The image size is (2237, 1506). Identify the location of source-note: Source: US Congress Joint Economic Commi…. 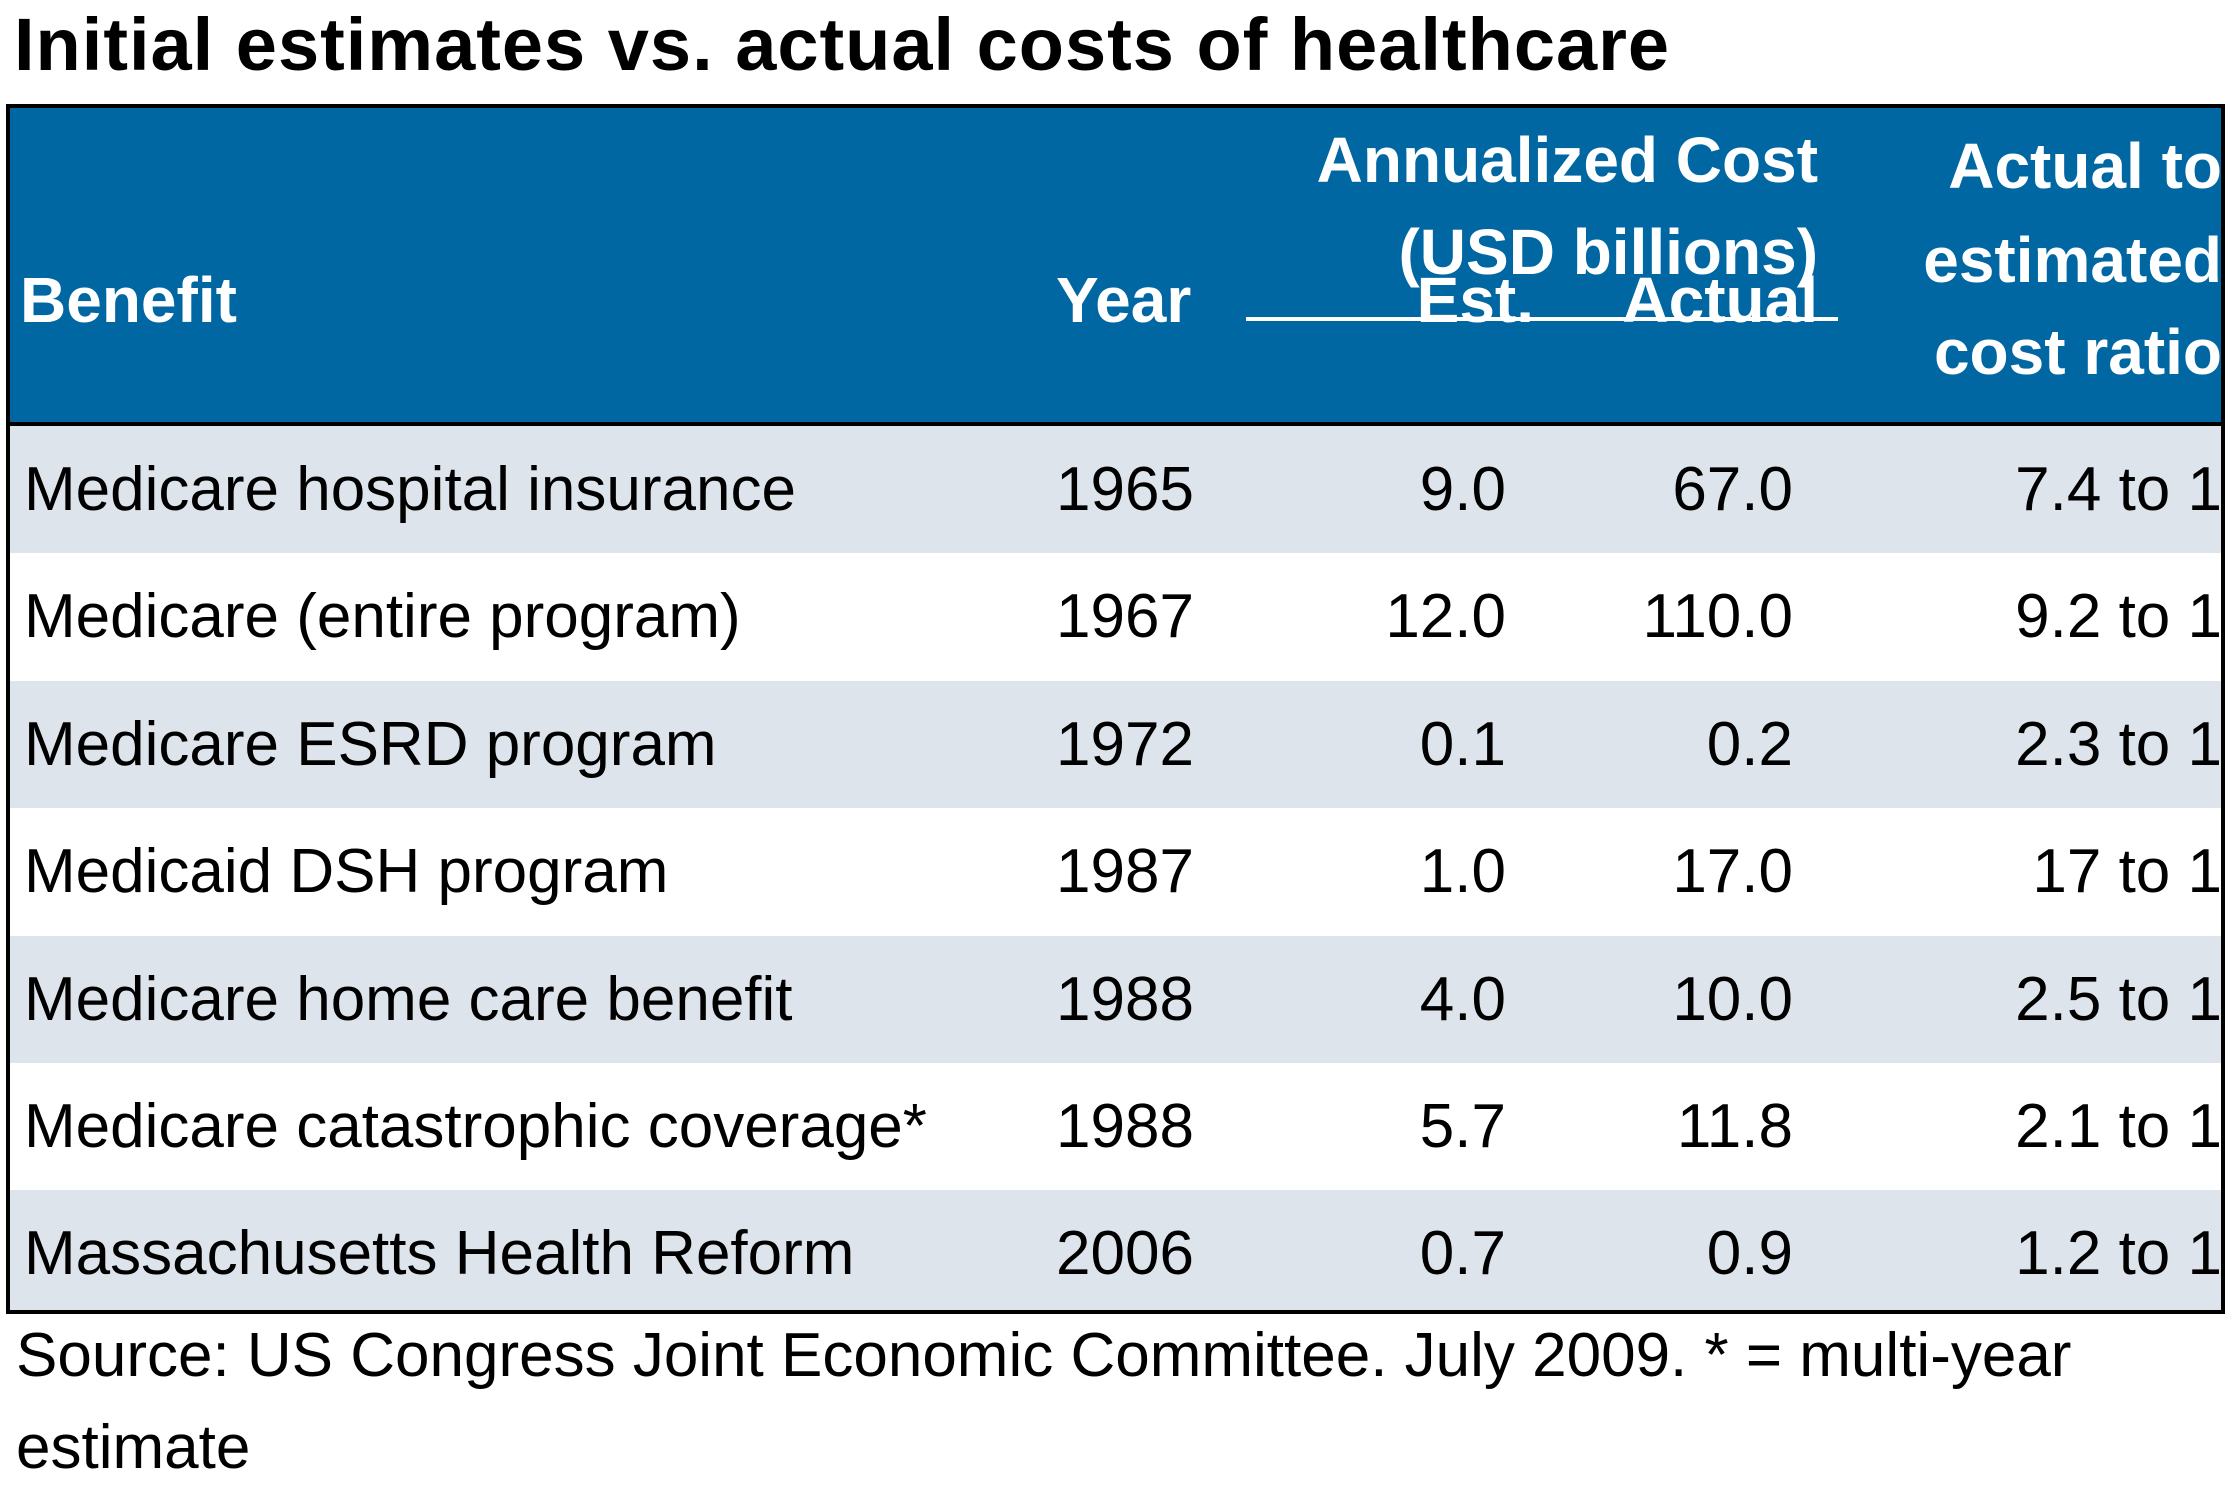
(1044, 1401).